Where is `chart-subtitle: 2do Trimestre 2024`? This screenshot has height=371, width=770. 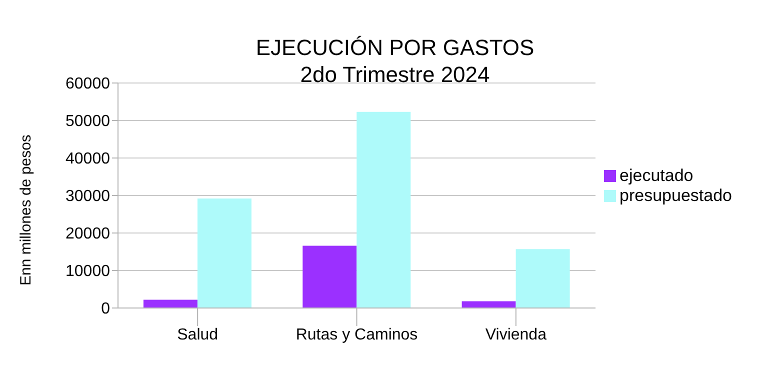 chart-subtitle: 2do Trimestre 2024 is located at coordinates (395, 74).